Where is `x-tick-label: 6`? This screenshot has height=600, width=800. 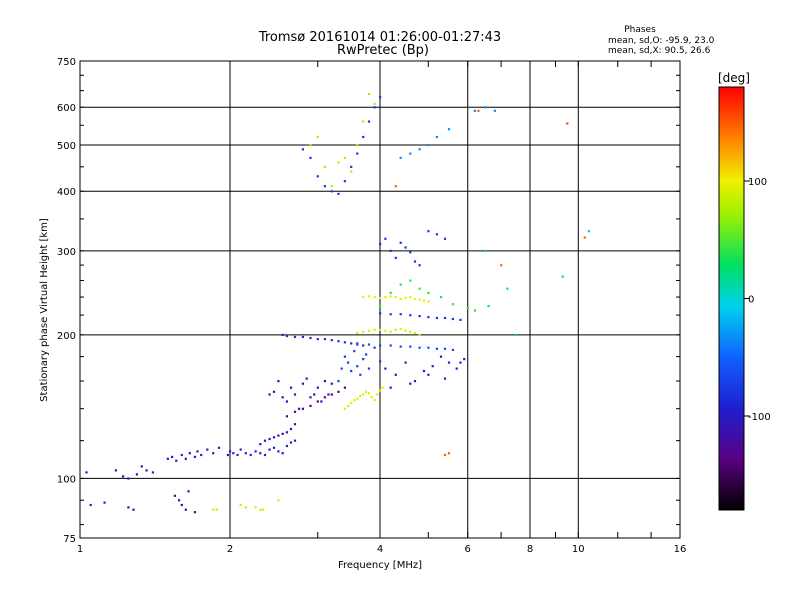
x-tick-label: 6 is located at coordinates (468, 549).